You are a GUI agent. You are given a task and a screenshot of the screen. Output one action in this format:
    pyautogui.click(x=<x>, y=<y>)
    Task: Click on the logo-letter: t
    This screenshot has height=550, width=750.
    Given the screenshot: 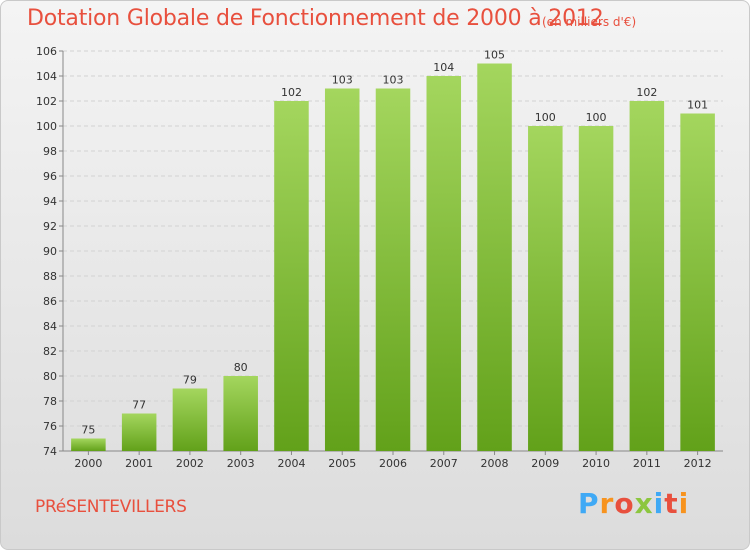 What is the action you would take?
    pyautogui.click(x=671, y=503)
    